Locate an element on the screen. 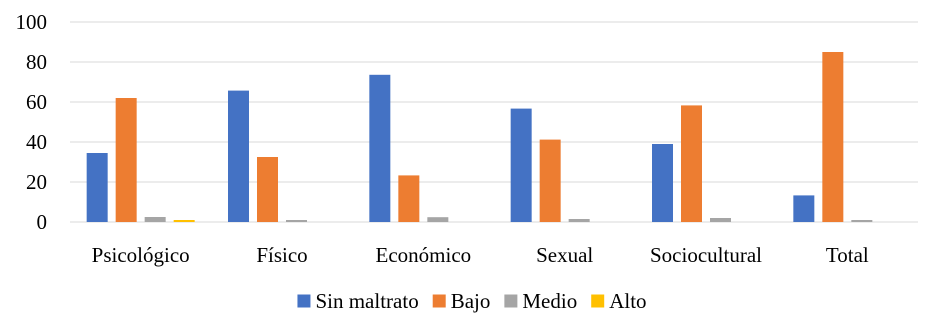 The image size is (944, 325). bar-alto is located at coordinates (184, 221).